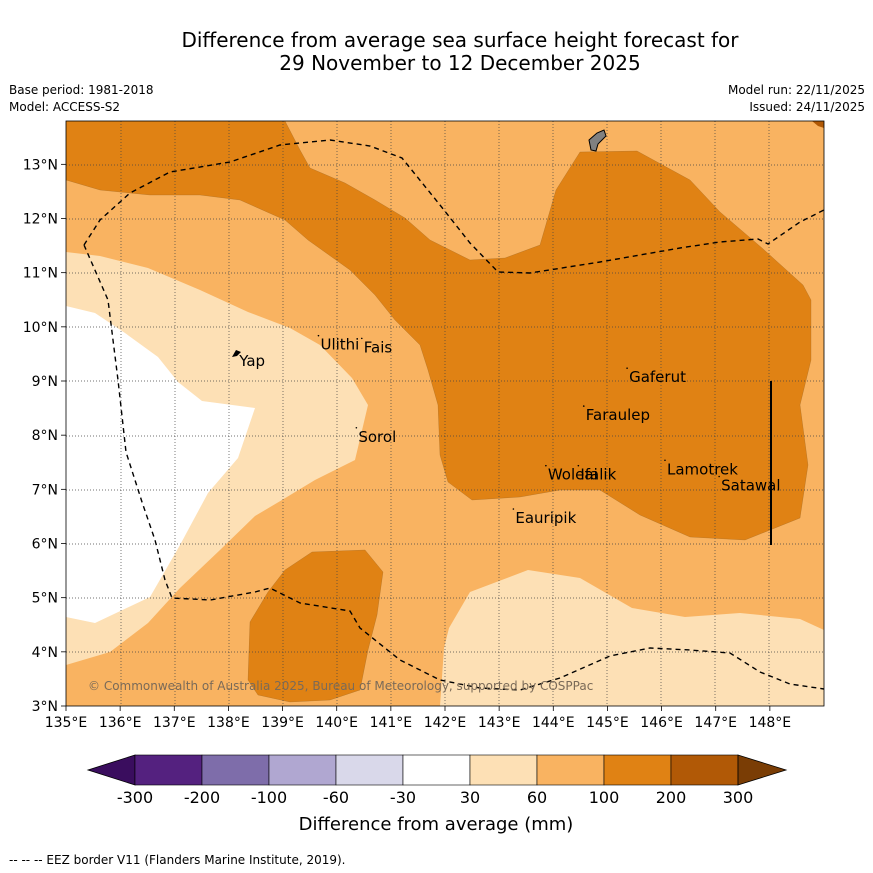 The image size is (873, 873). Describe the element at coordinates (111, 770) in the screenshot. I see `colorbar-low-extend` at that location.